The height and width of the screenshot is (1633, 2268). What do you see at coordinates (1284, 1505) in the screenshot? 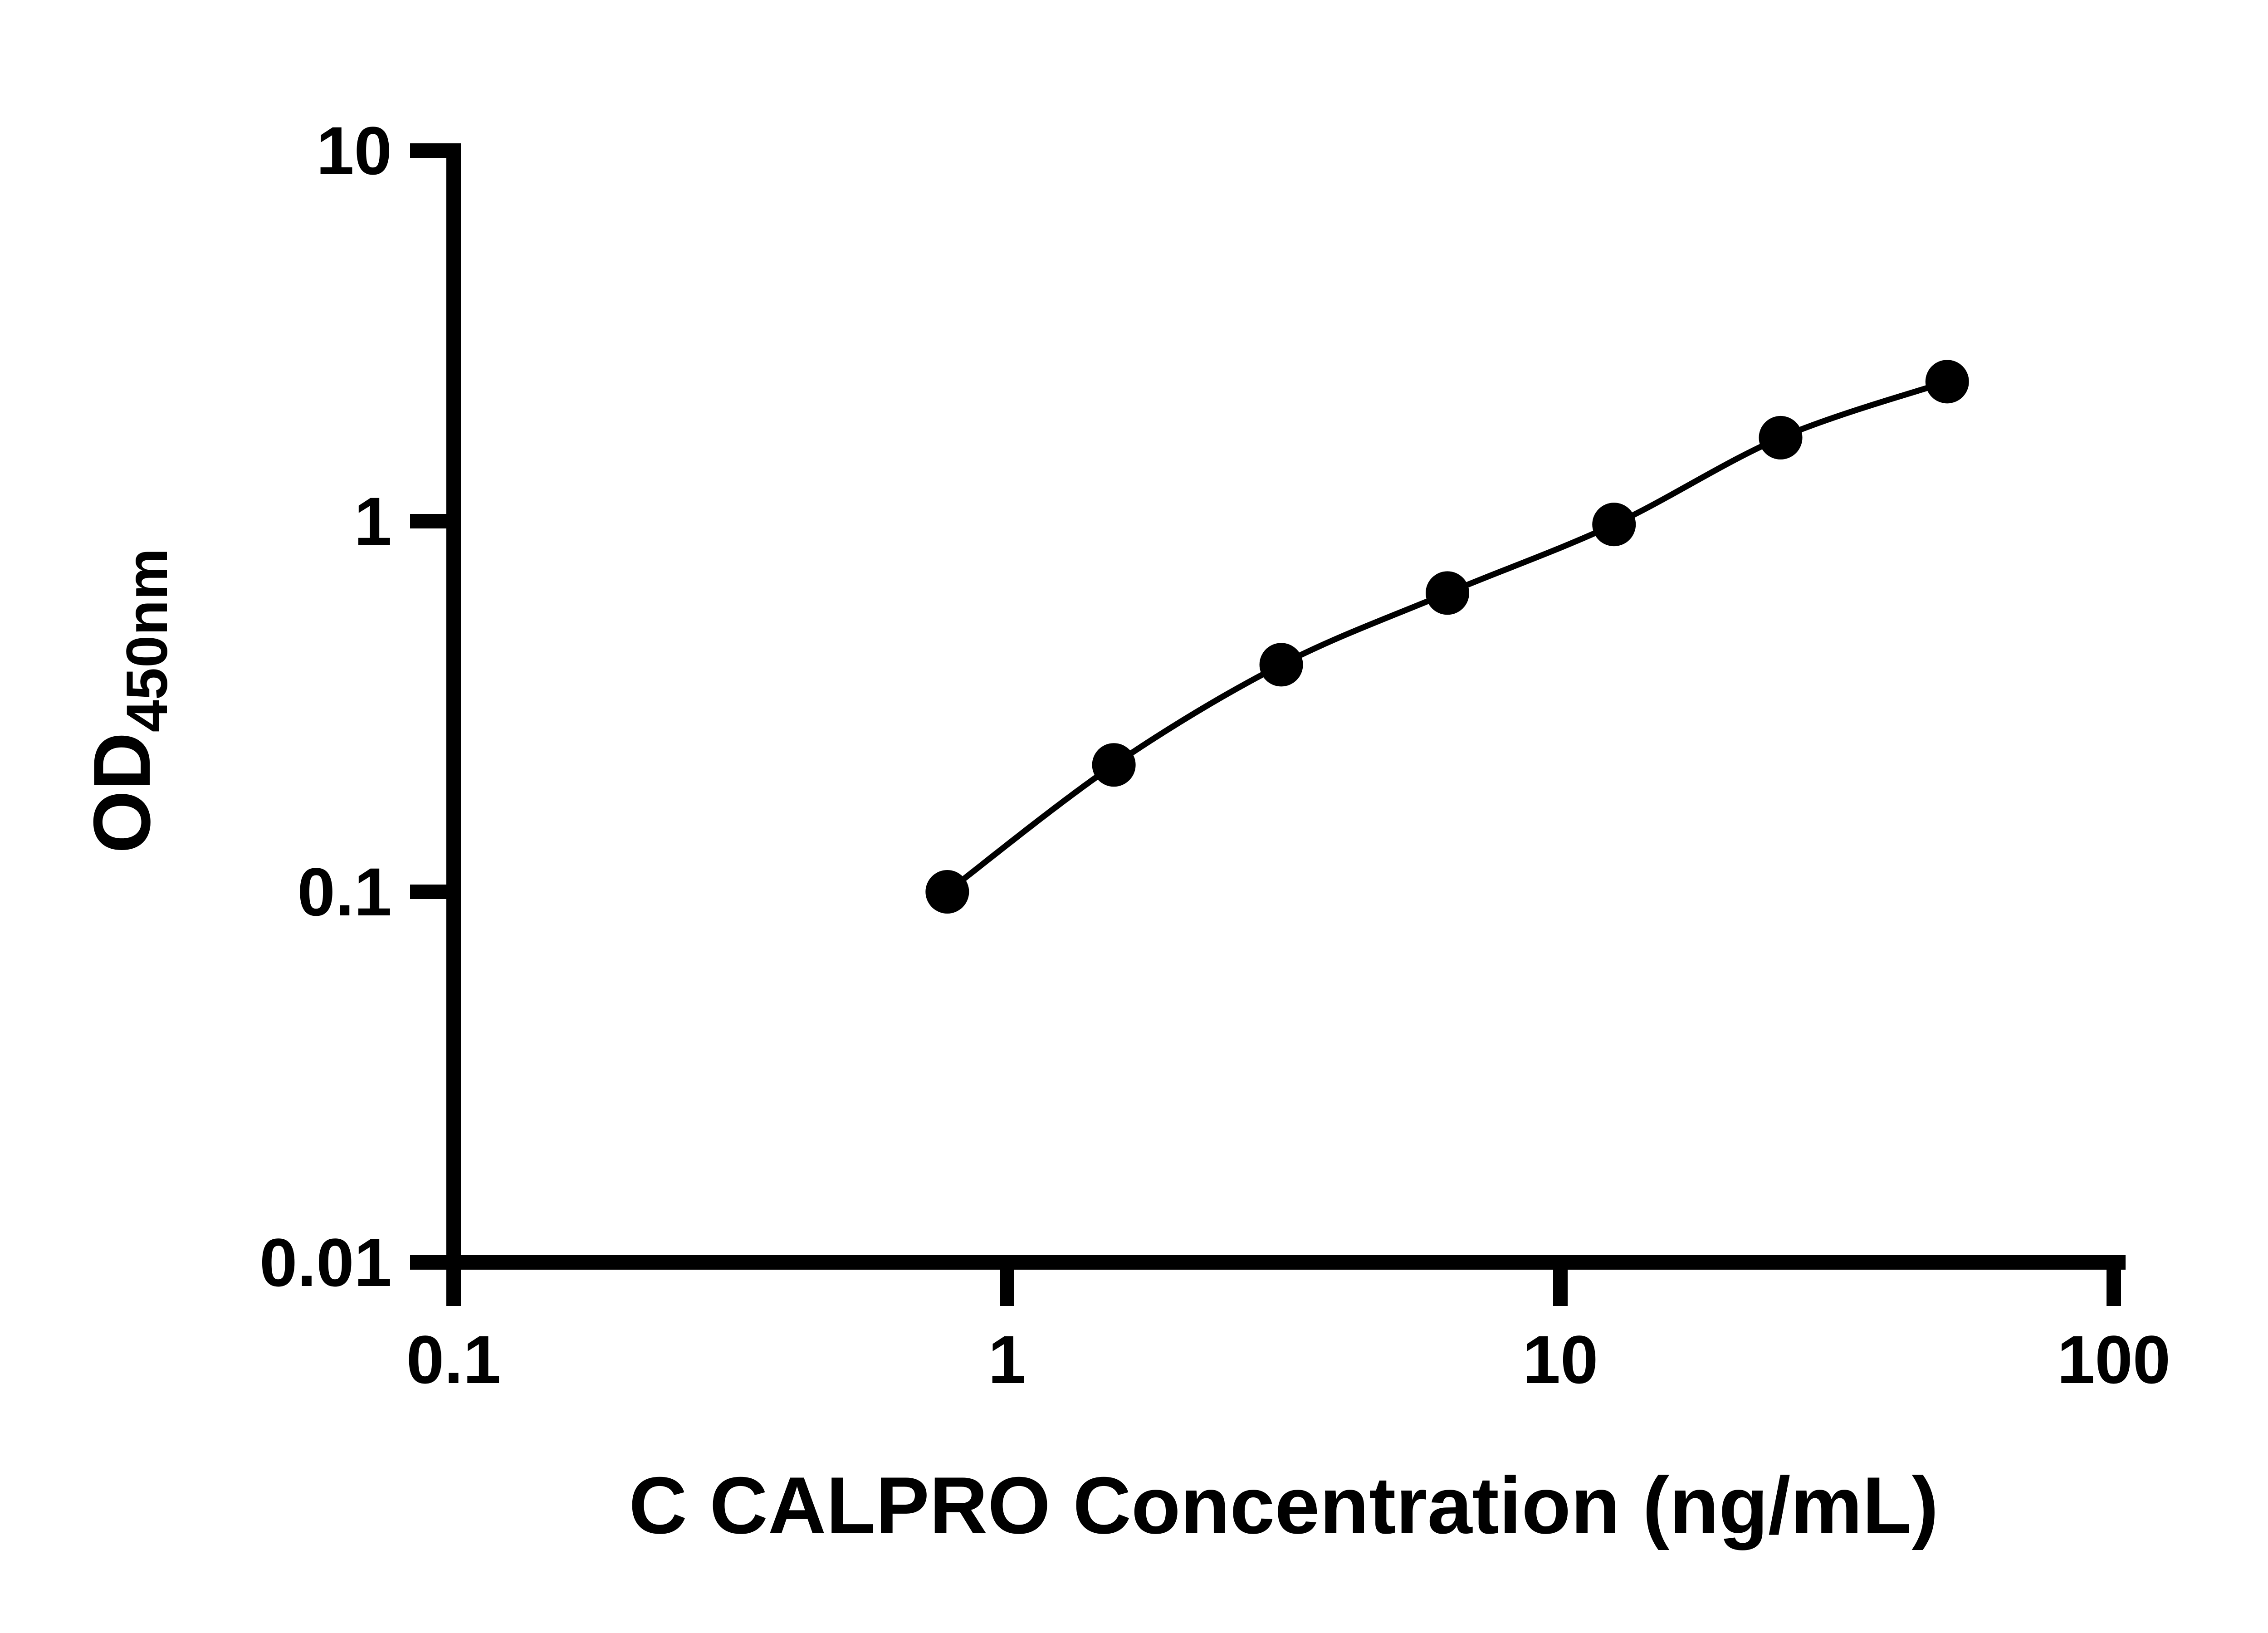
I see `x-axis-title: C CALPRO Concentration (ng/mL)` at bounding box center [1284, 1505].